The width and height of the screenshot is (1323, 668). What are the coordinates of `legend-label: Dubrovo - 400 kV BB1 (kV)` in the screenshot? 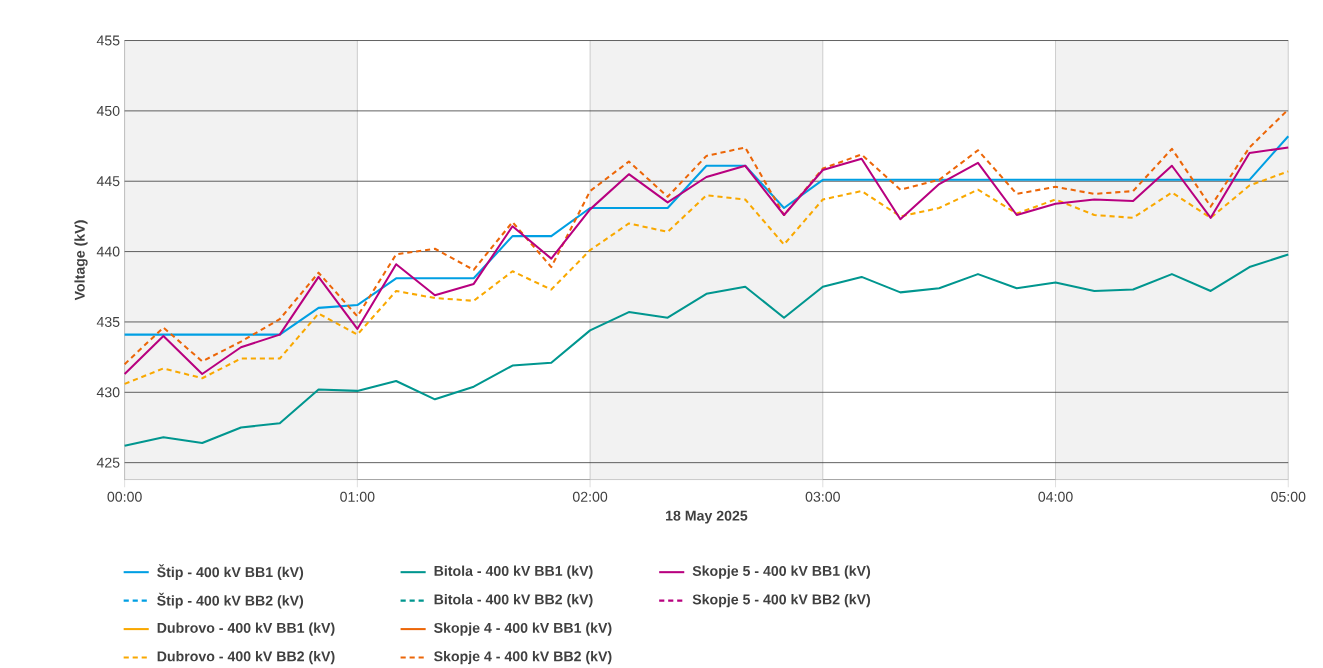 It's located at (246, 629).